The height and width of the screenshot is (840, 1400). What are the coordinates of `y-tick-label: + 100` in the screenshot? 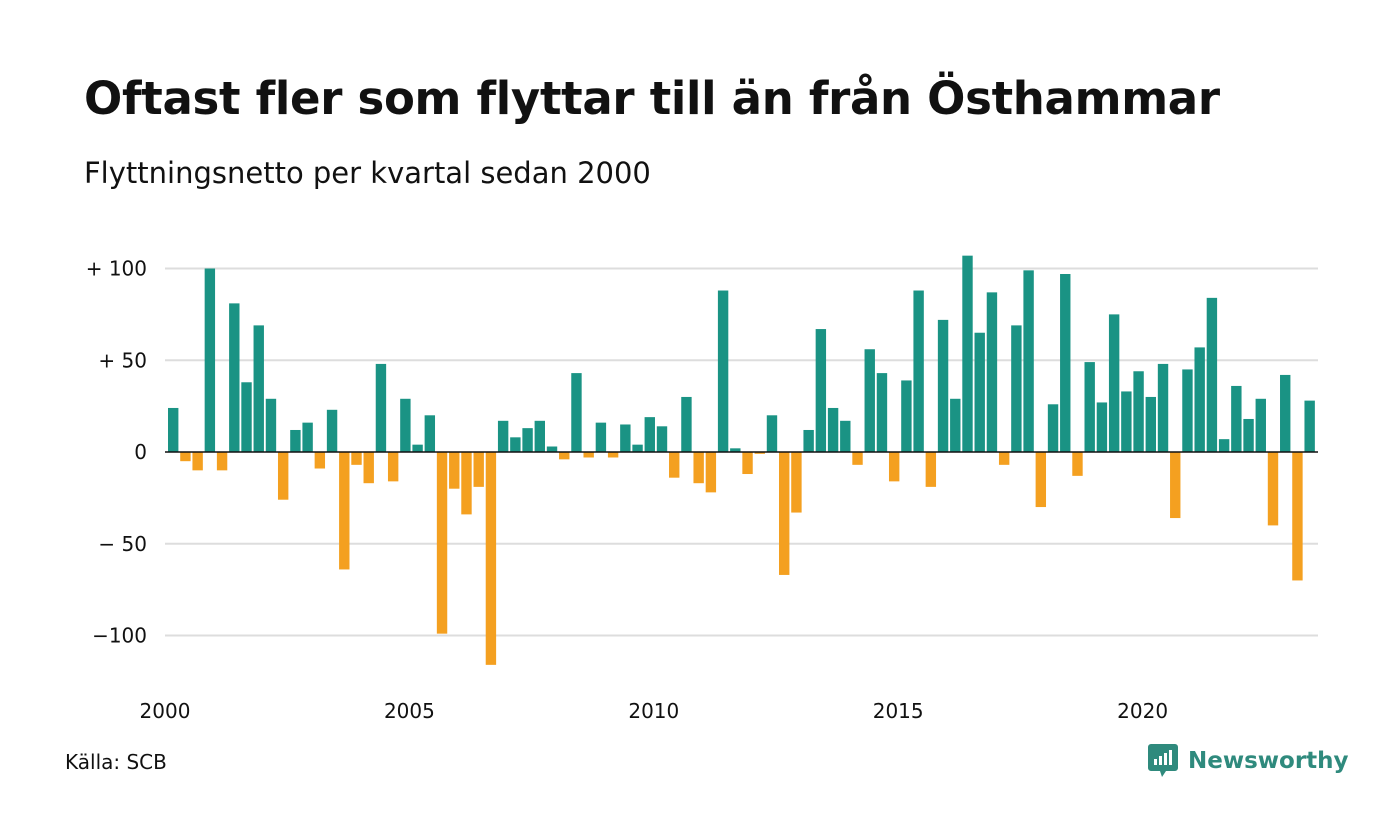 It's located at (116, 269).